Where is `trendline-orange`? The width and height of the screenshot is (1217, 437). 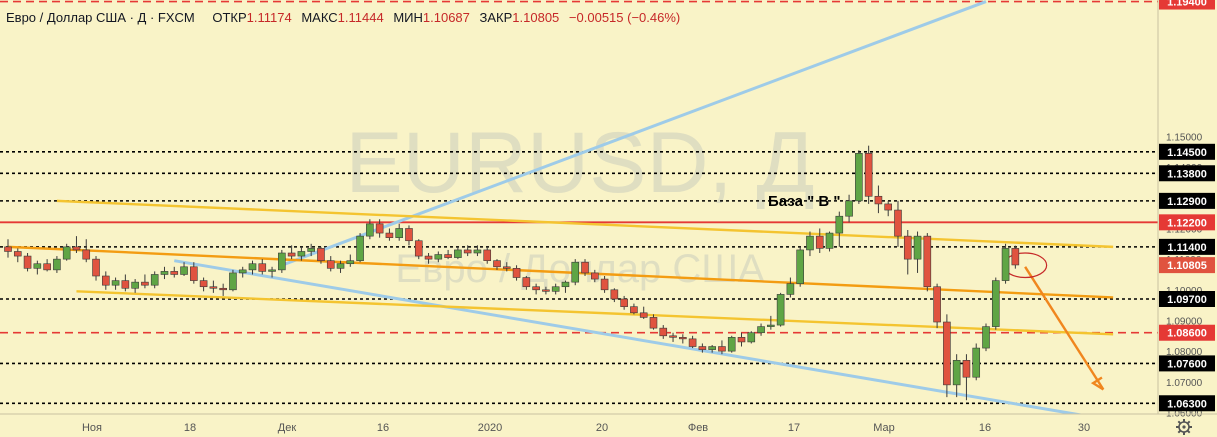
trendline-orange is located at coordinates (560, 272).